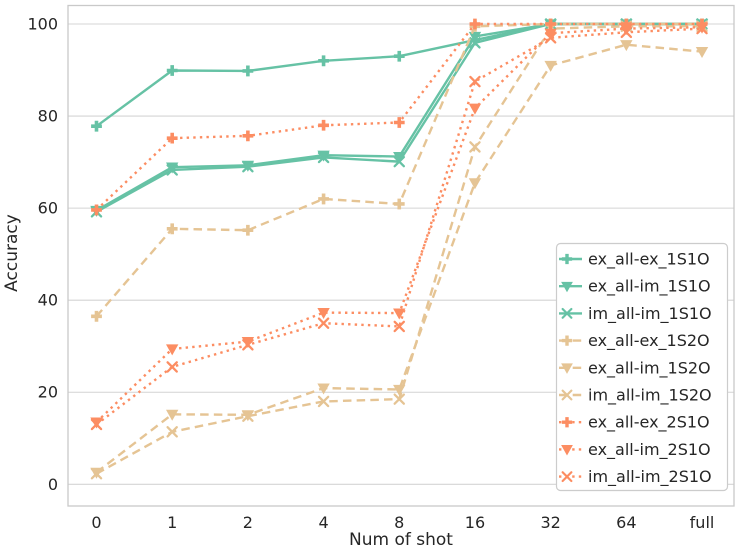  I want to click on x-tick-label-2: 2, so click(248, 522).